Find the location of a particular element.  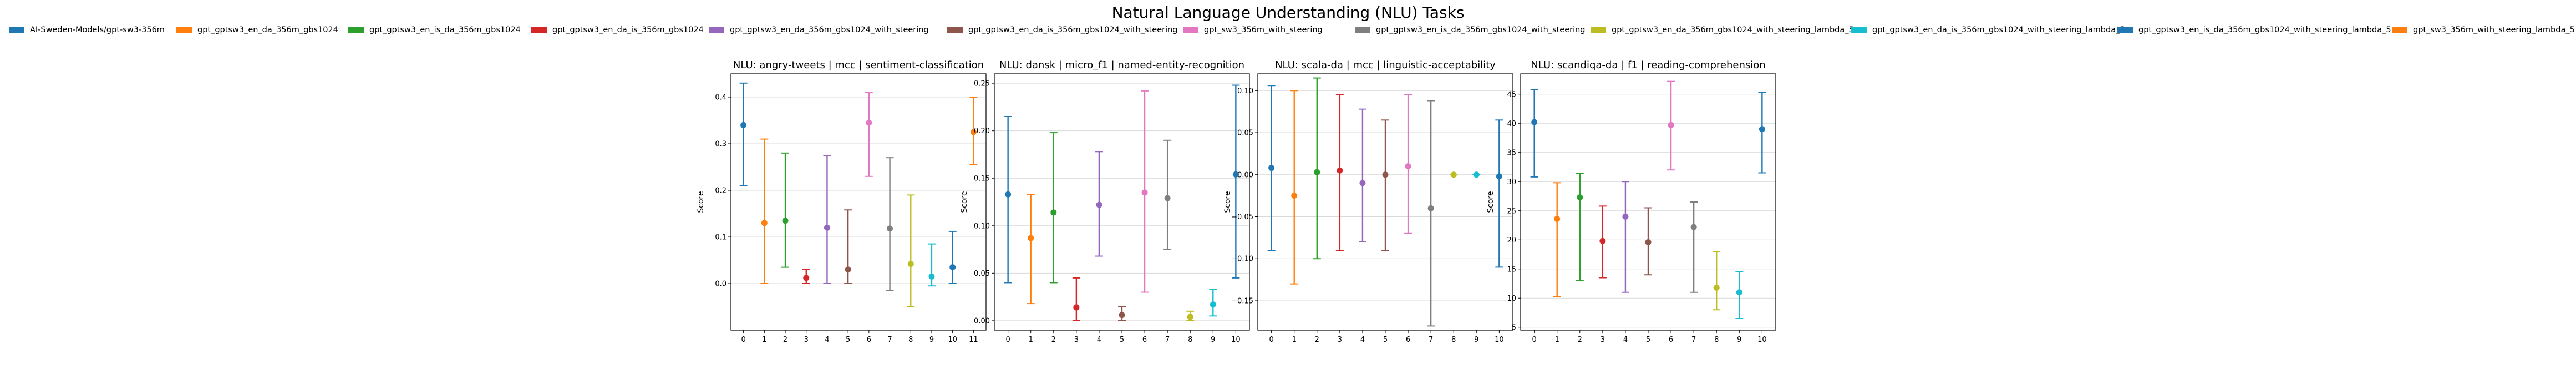

legend-label: gpt_gptsw3_en_da_356m_gbs1024 is located at coordinates (267, 30).